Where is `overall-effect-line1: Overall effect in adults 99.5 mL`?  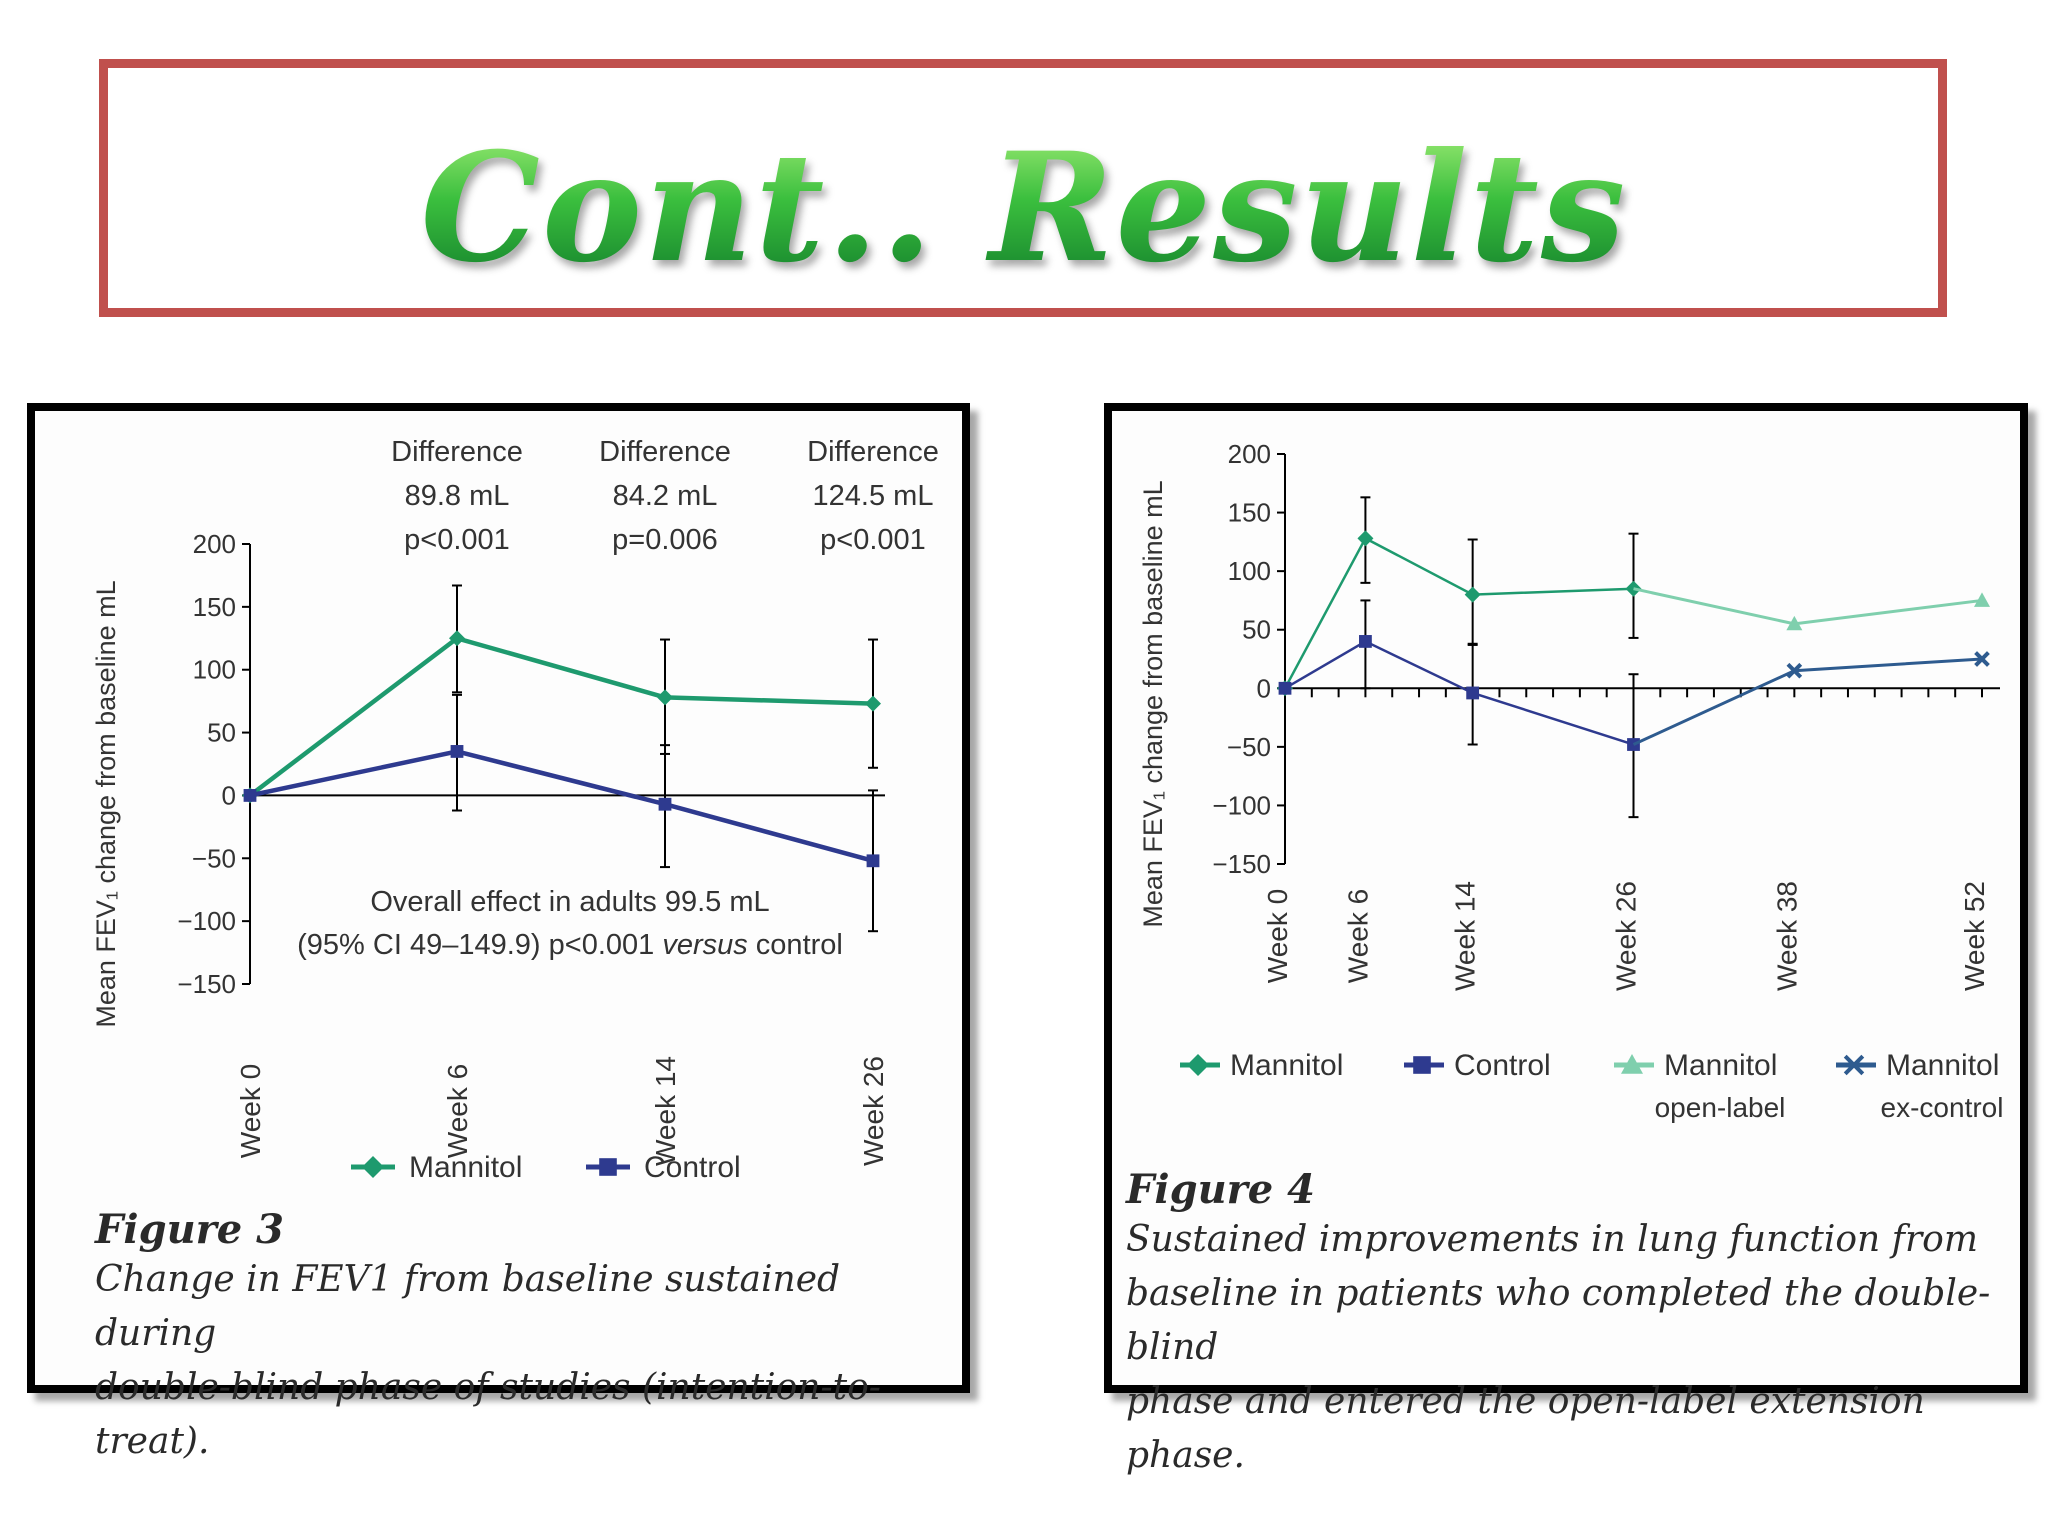 overall-effect-line1: Overall effect in adults 99.5 mL is located at coordinates (569, 902).